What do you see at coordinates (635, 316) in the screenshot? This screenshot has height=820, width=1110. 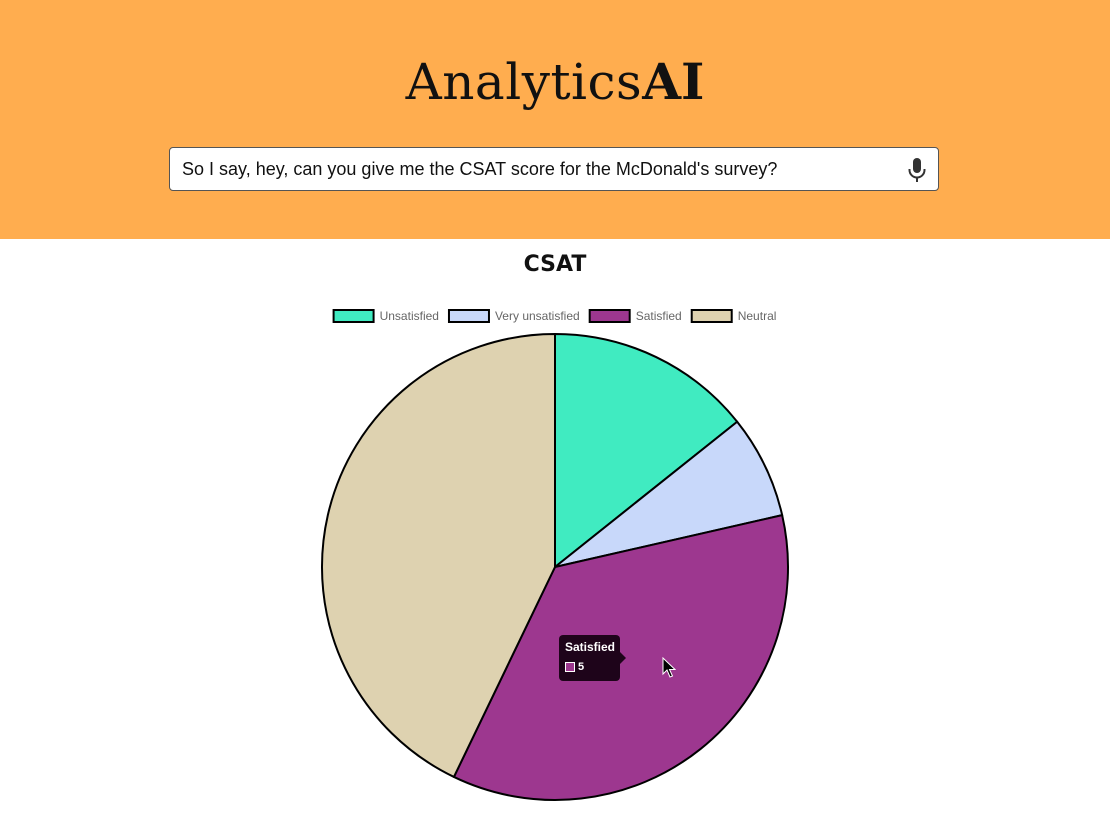 I see `legend-item-satisfied: Satisfied` at bounding box center [635, 316].